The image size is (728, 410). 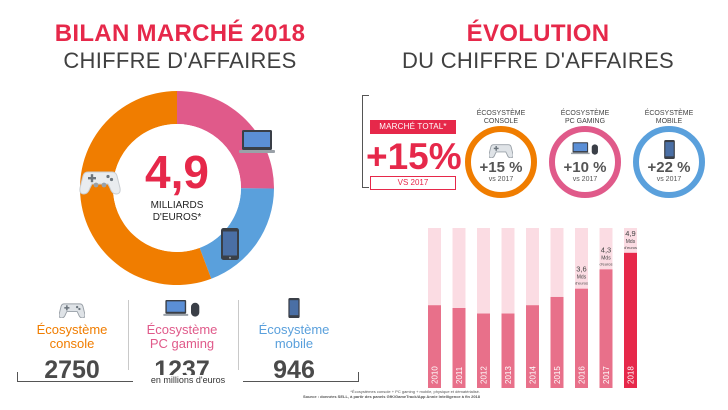 What do you see at coordinates (532, 346) in the screenshot?
I see `bar-2014` at bounding box center [532, 346].